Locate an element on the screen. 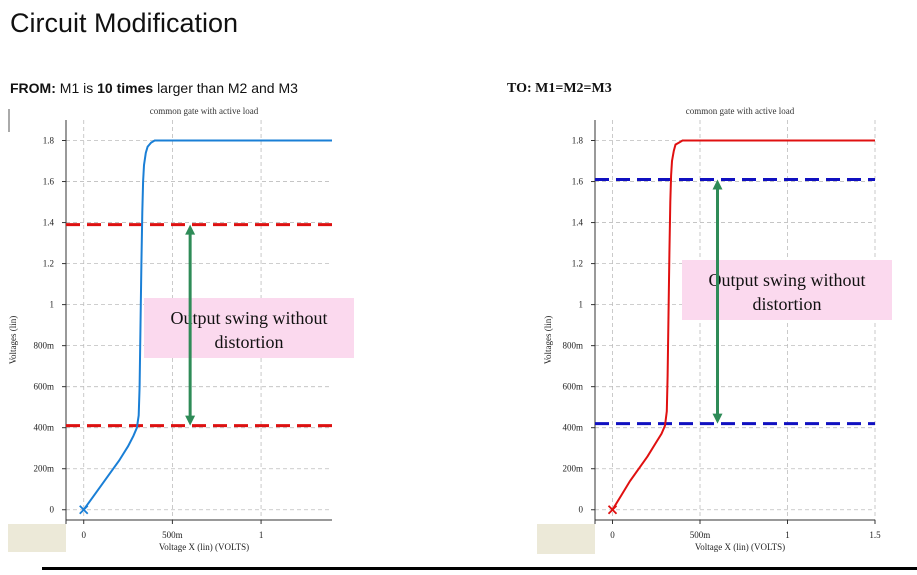  annotation-box is located at coordinates (249, 328).